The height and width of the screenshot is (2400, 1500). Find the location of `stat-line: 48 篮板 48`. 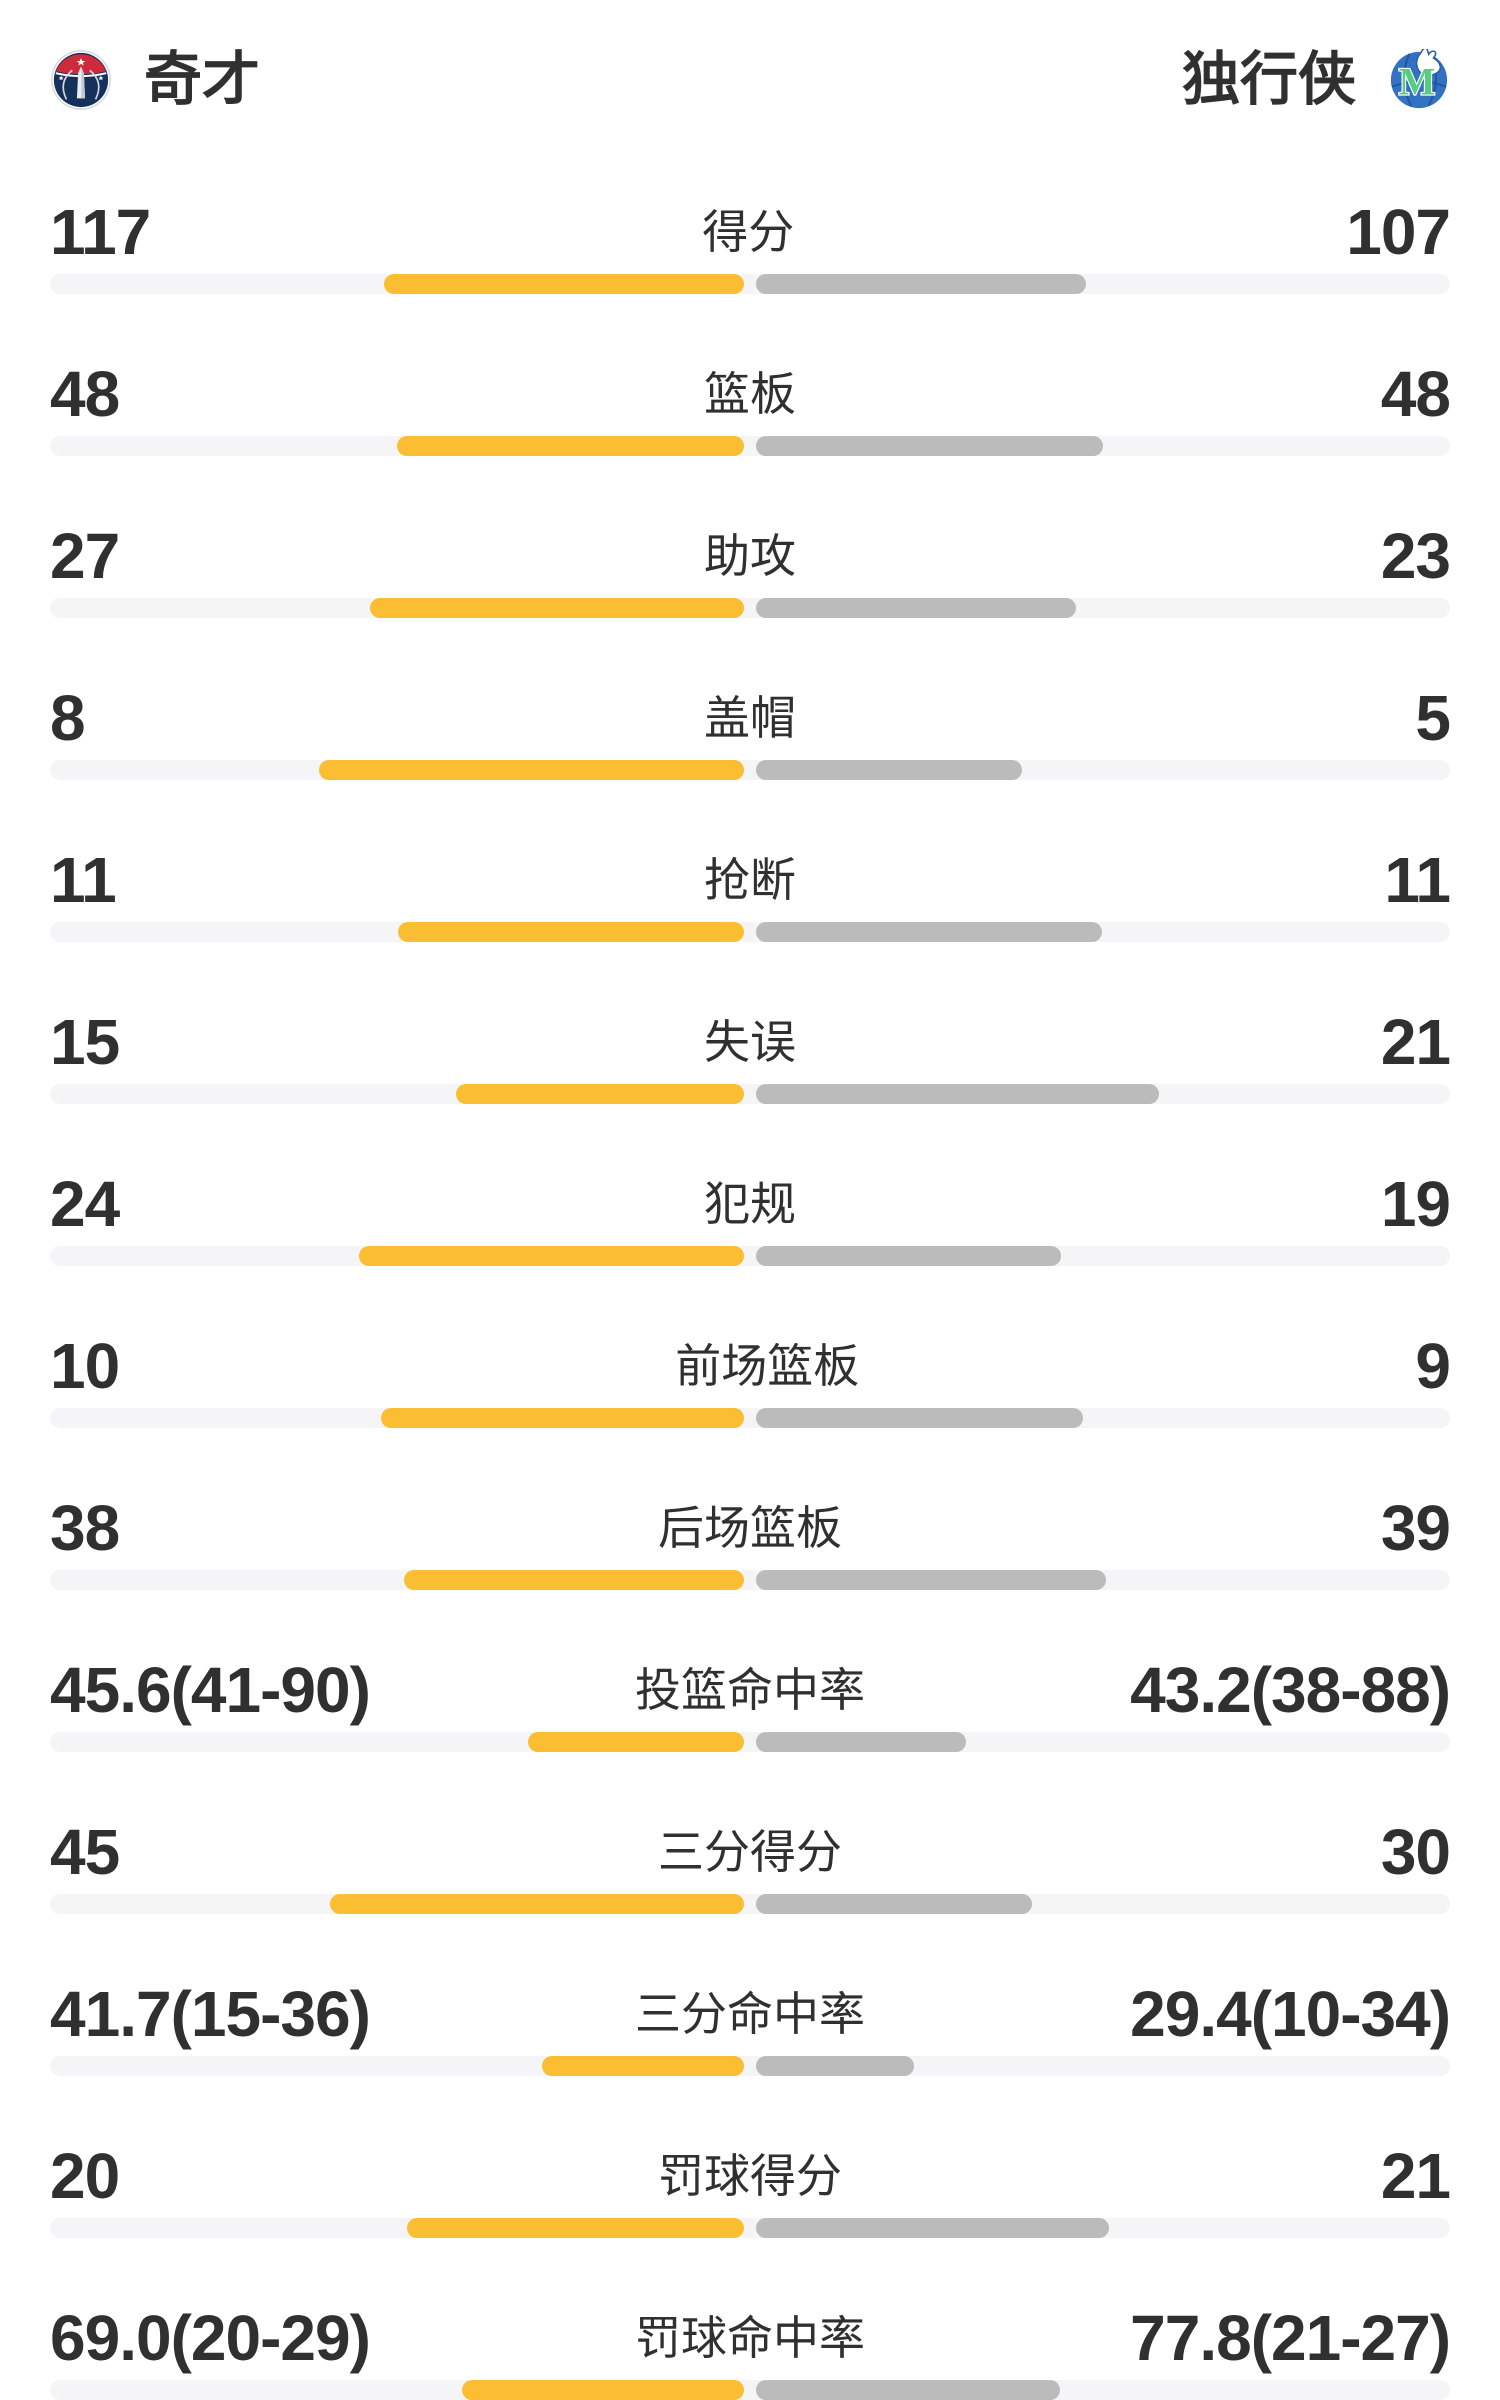

stat-line: 48 篮板 48 is located at coordinates (750, 394).